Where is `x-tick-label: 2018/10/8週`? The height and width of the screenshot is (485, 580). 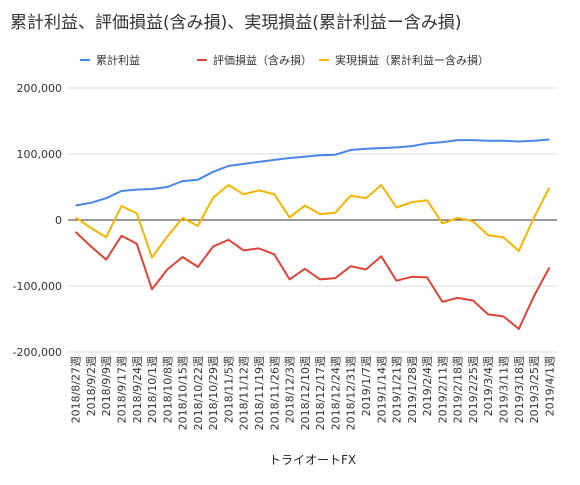
x-tick-label: 2018/10/8週 is located at coordinates (167, 389).